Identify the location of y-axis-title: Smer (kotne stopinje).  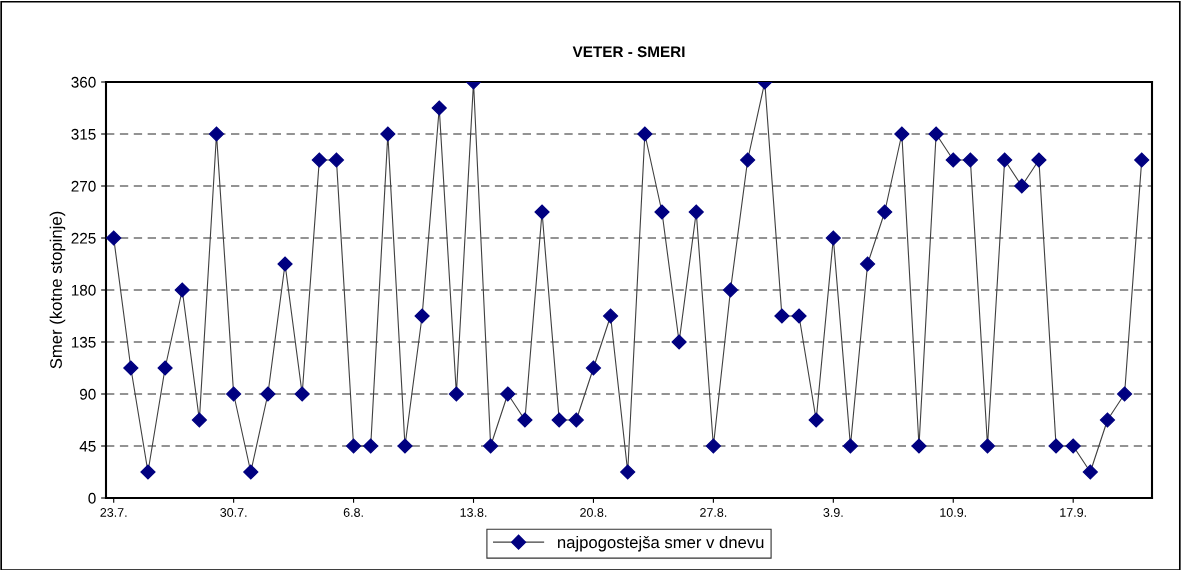
(57, 290).